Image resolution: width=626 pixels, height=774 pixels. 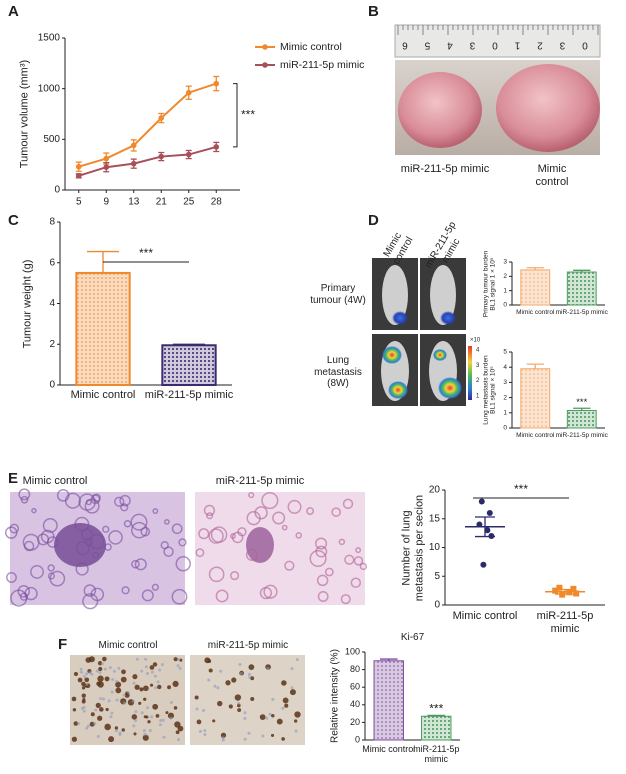 What do you see at coordinates (103, 395) in the screenshot?
I see `x-tick-label: Mimic control` at bounding box center [103, 395].